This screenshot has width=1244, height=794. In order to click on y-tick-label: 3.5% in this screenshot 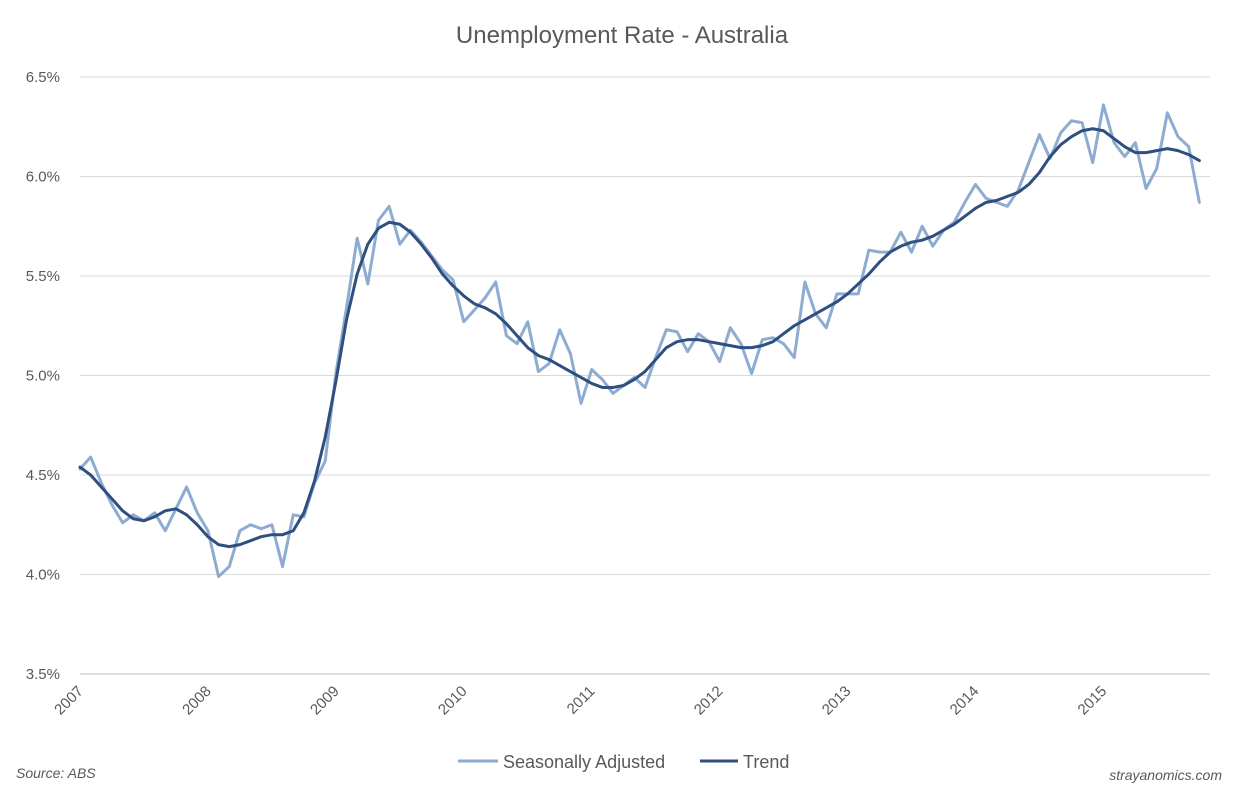, I will do `click(43, 674)`.